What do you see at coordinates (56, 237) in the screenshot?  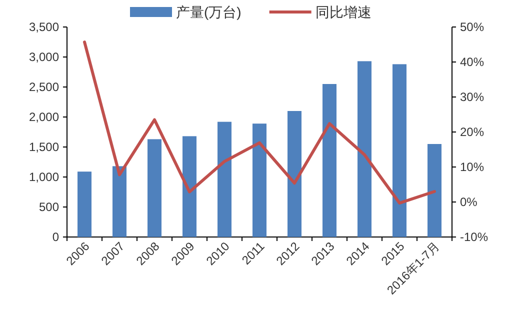 I see `y-tick-label: 0` at bounding box center [56, 237].